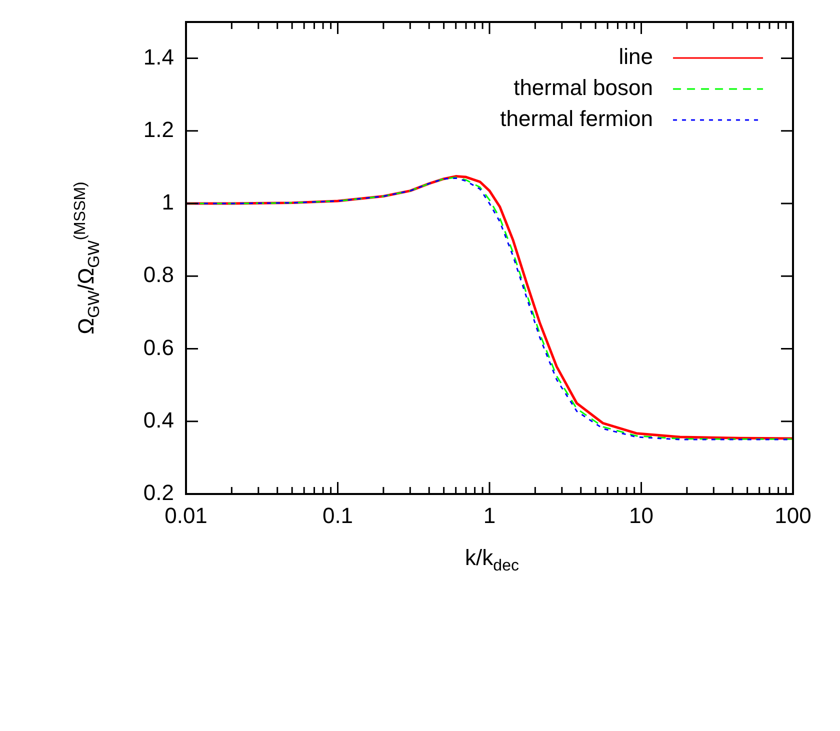 This screenshot has height=731, width=840. Describe the element at coordinates (492, 560) in the screenshot. I see `x-axis-title: k/k$_{dec}$` at that location.